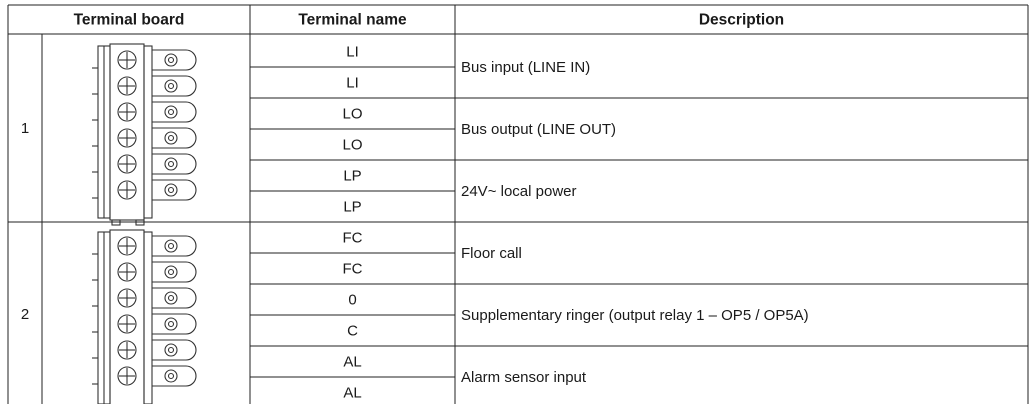 The height and width of the screenshot is (404, 1036). I want to click on board-number: 2, so click(25, 314).